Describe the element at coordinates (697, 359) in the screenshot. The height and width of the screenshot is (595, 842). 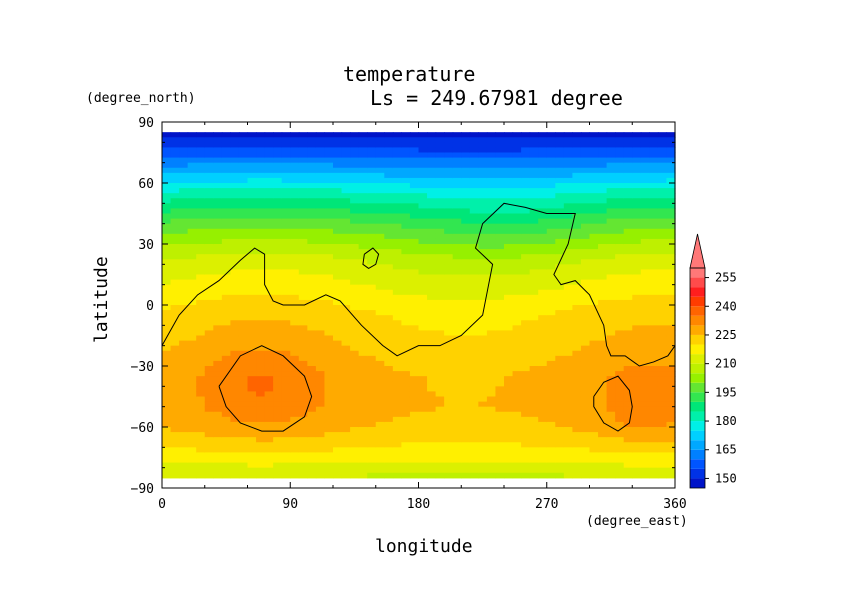
I see `colorbar-swatch` at that location.